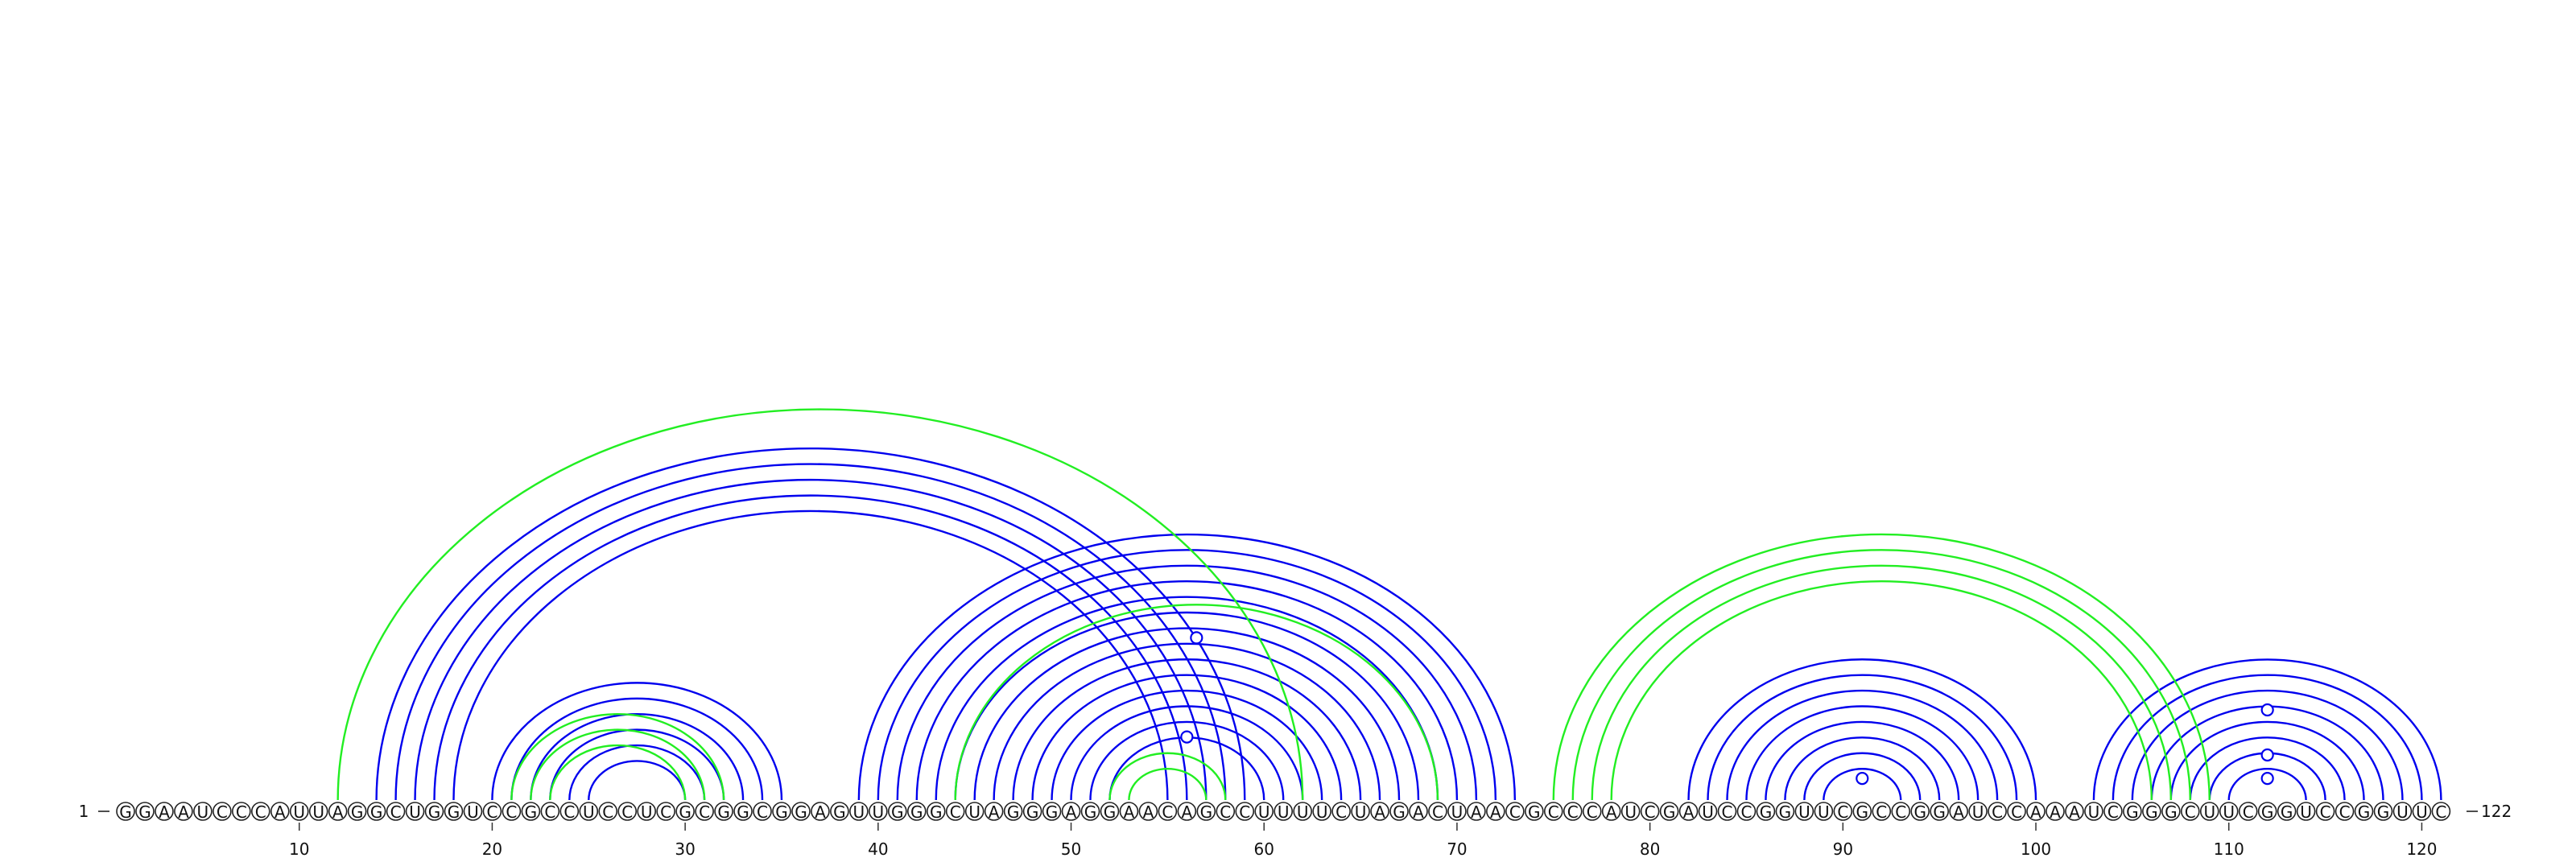 The image size is (2576, 858). I want to click on tick-label-120: 120, so click(2421, 849).